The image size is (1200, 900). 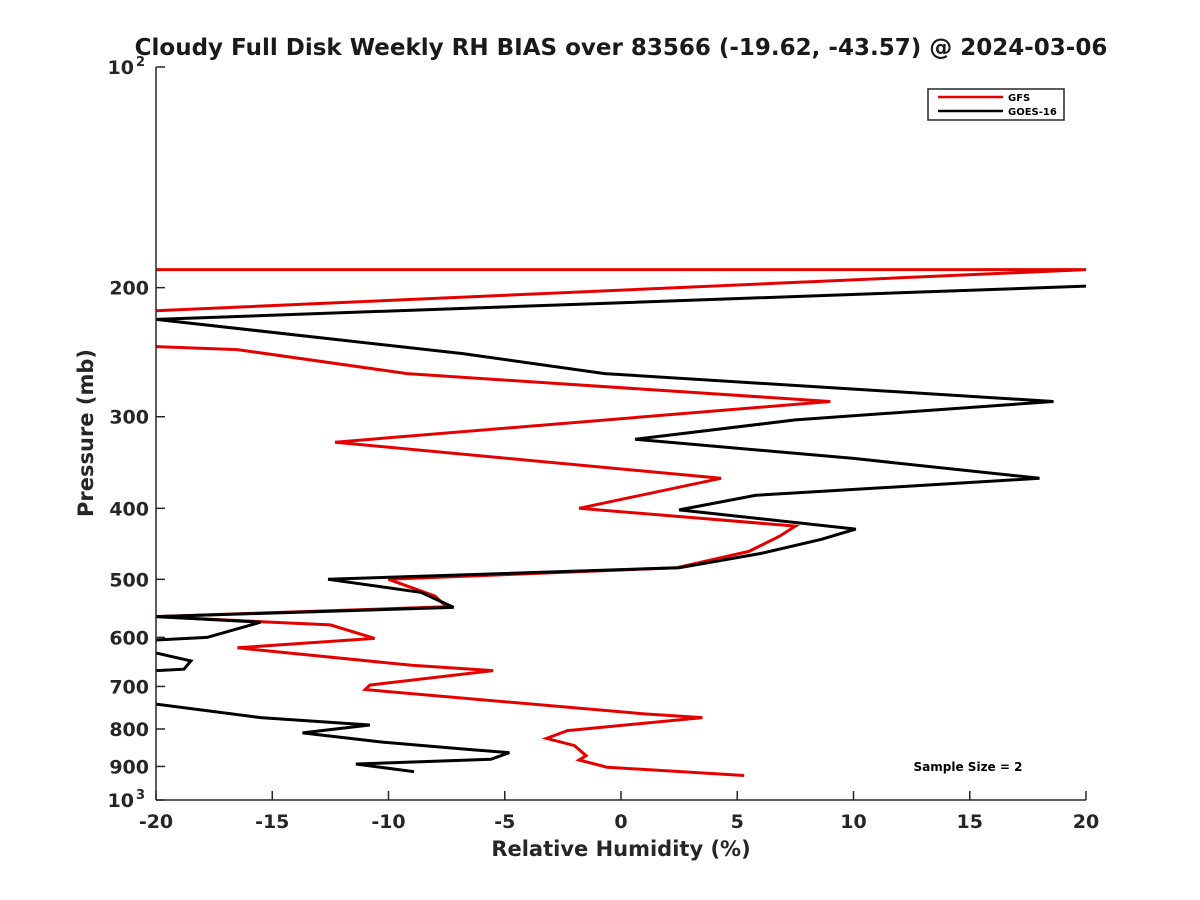 I want to click on x-axis-label: Relative Humidity (%), so click(x=620, y=849).